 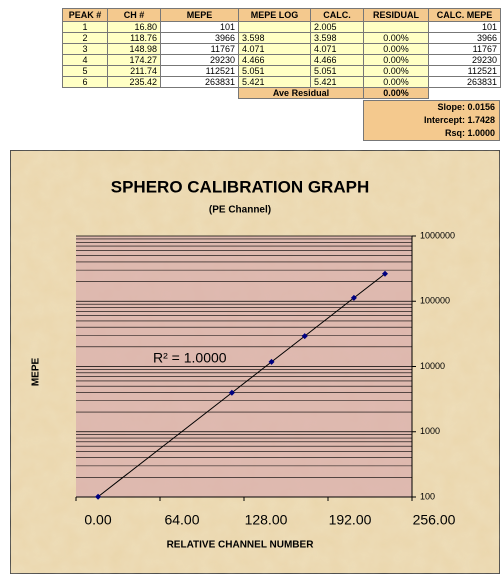 What do you see at coordinates (85, 49) in the screenshot?
I see `table-cell: 3` at bounding box center [85, 49].